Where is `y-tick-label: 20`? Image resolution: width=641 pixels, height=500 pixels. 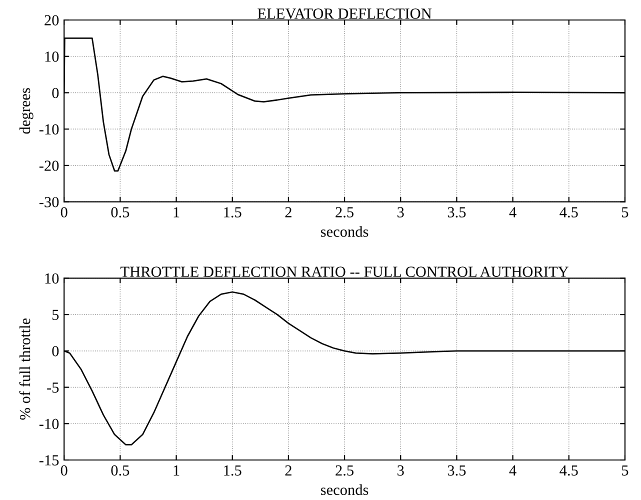 y-tick-label: 20 is located at coordinates (51, 20).